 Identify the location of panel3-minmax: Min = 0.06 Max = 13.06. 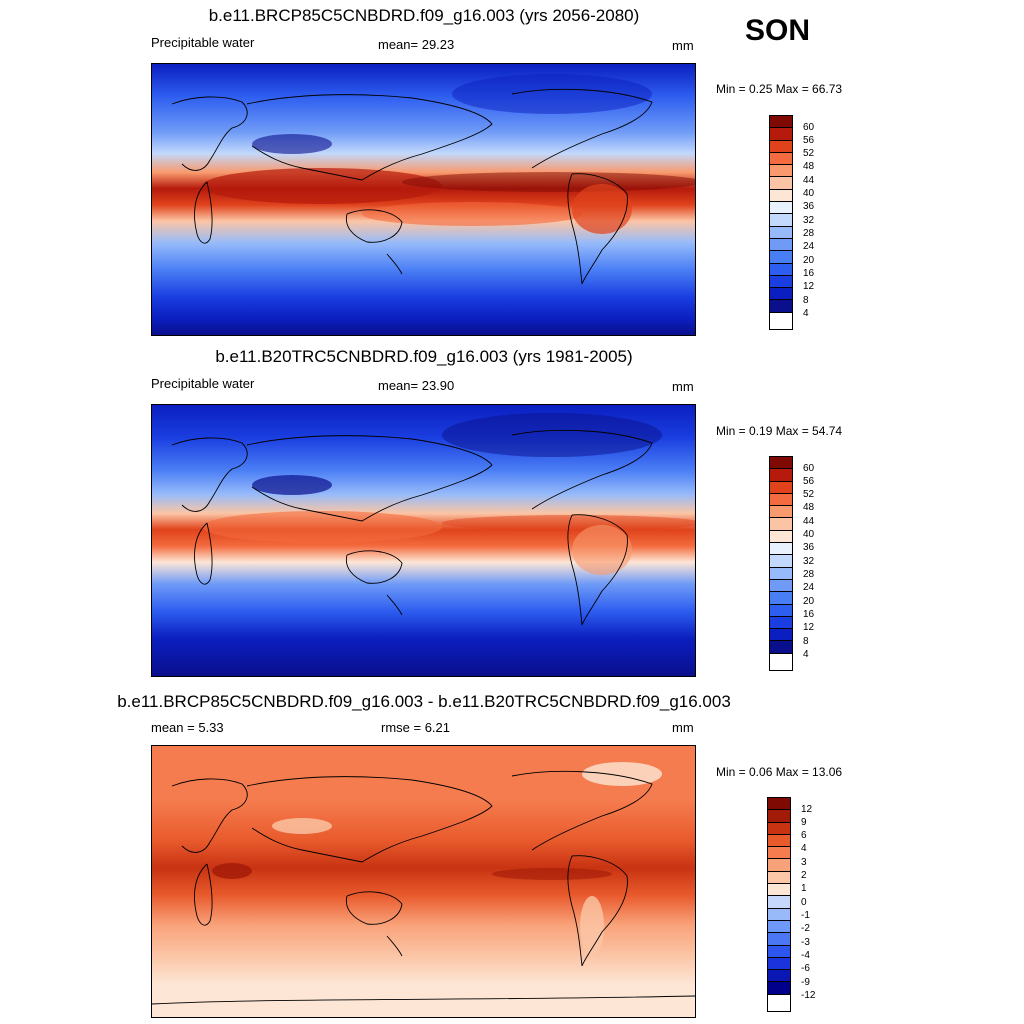
(779, 772).